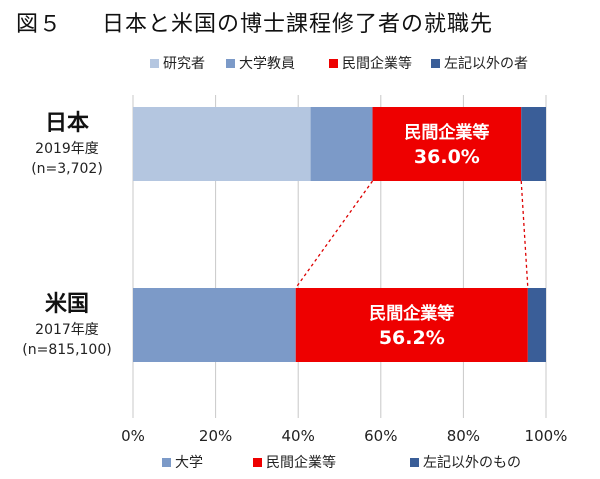  What do you see at coordinates (334, 234) in the screenshot?
I see `connector-left` at bounding box center [334, 234].